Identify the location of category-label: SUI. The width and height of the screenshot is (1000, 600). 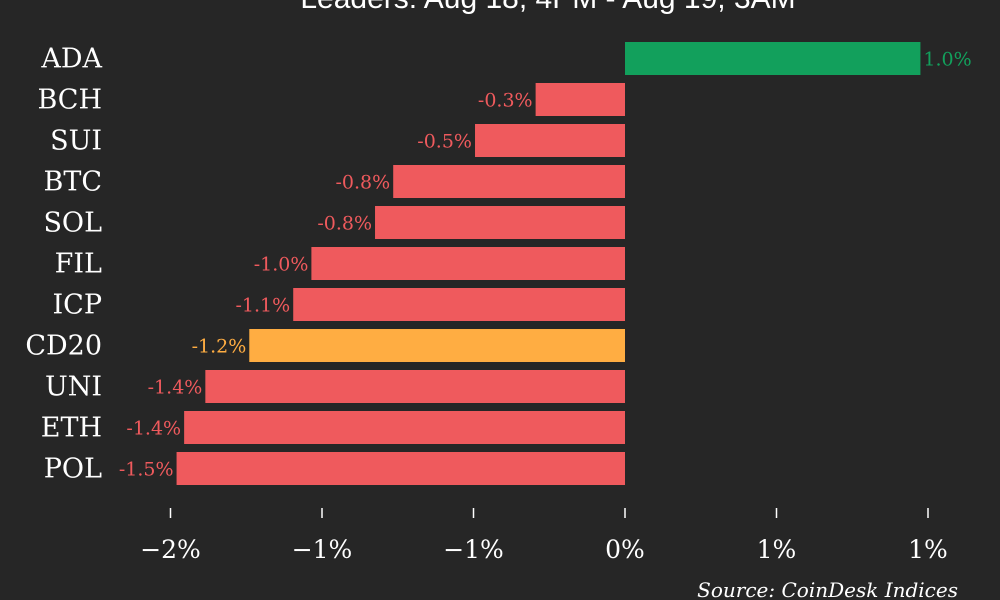
(76, 141).